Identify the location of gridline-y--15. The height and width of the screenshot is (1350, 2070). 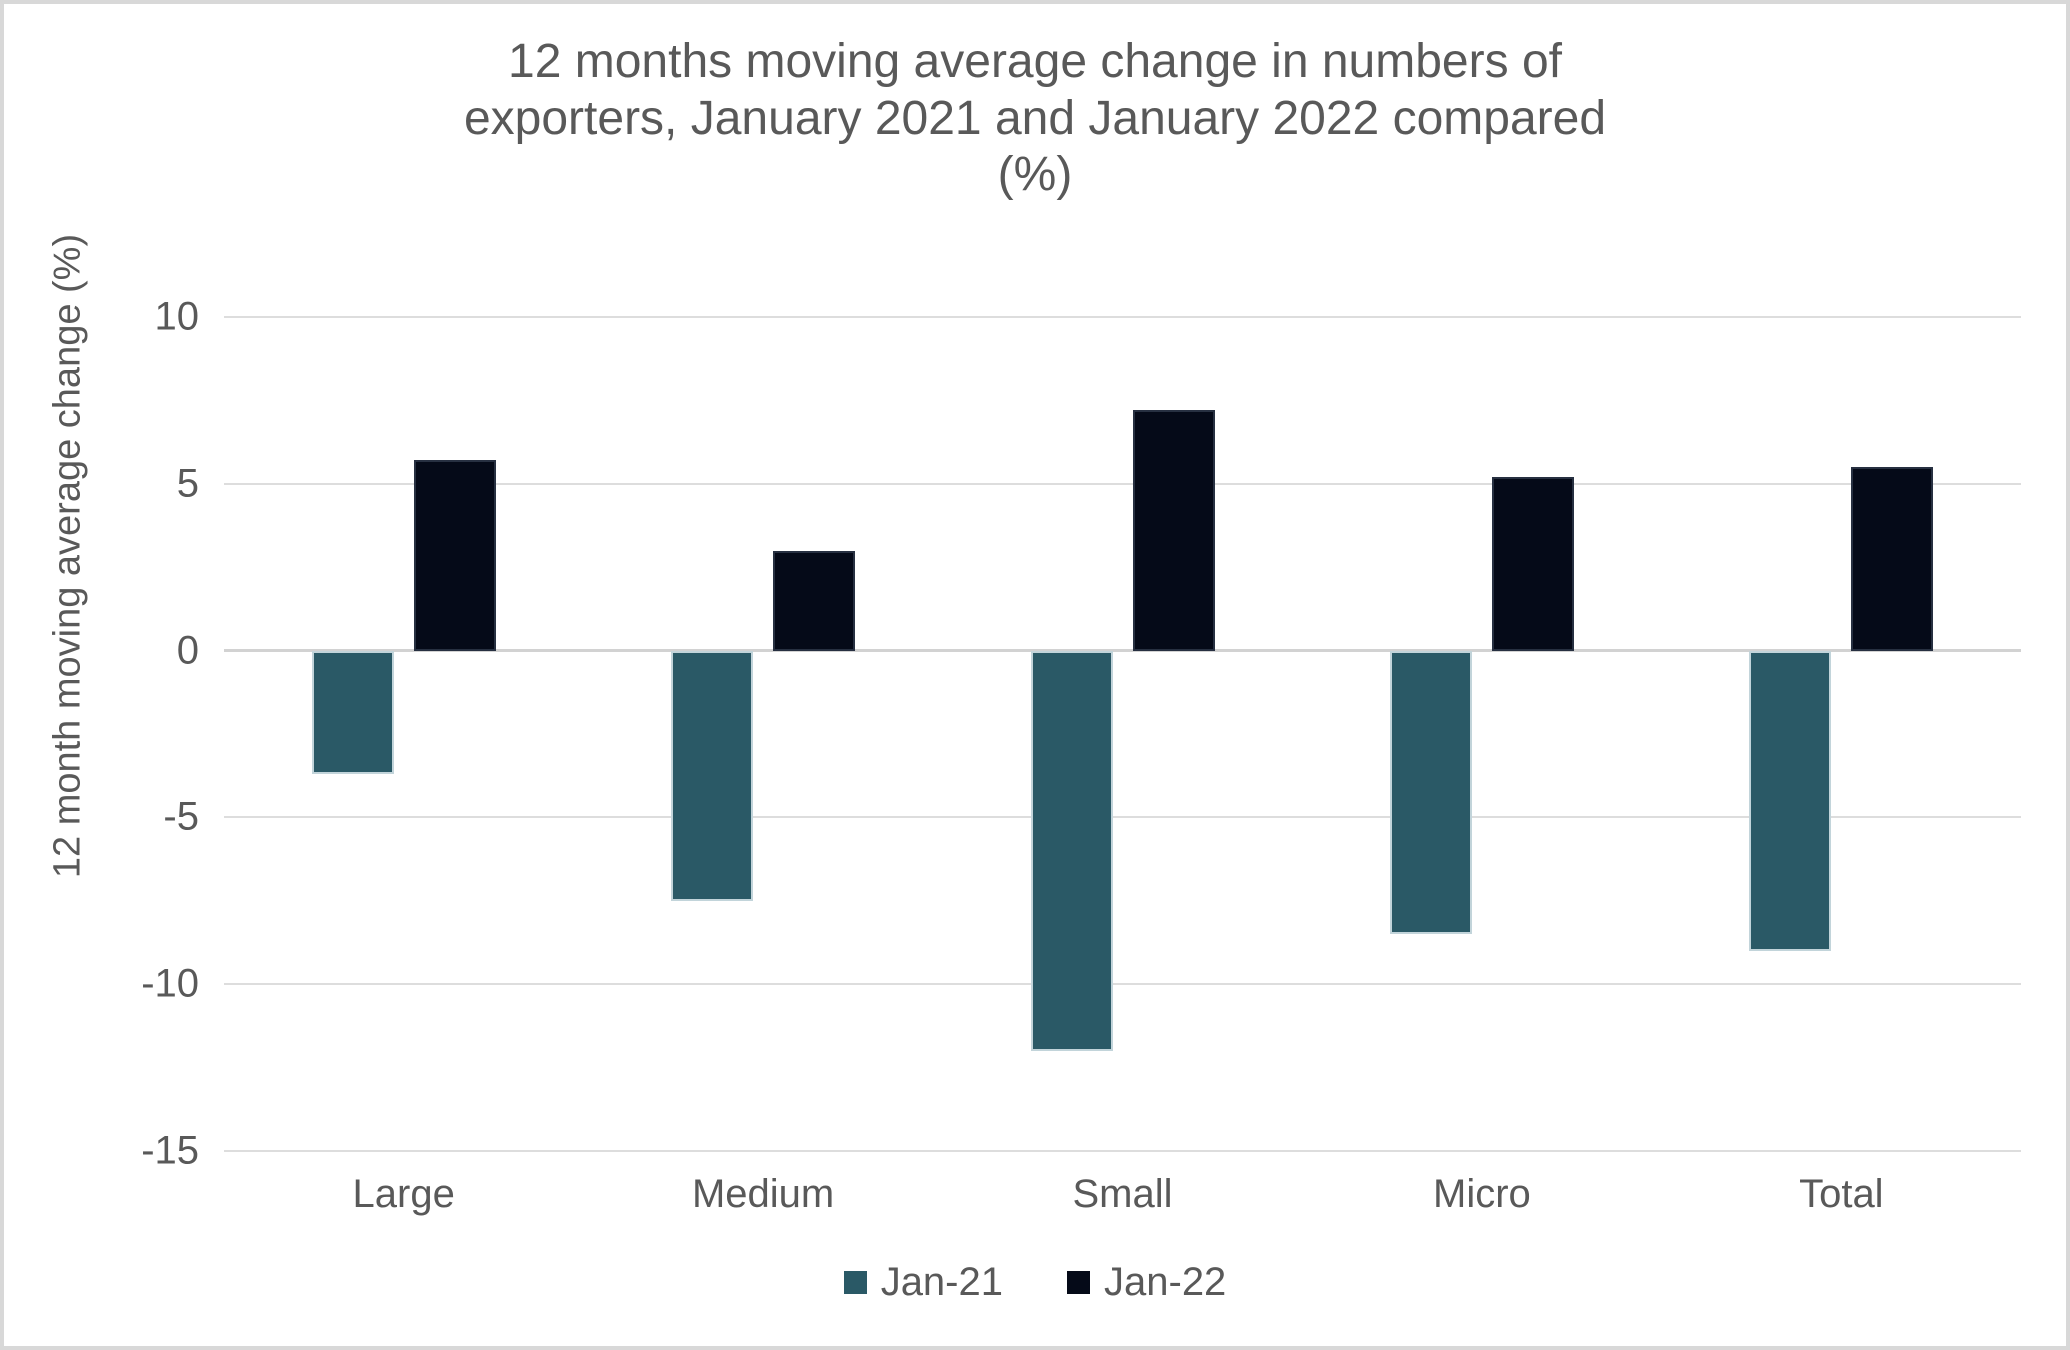
(1122, 1151).